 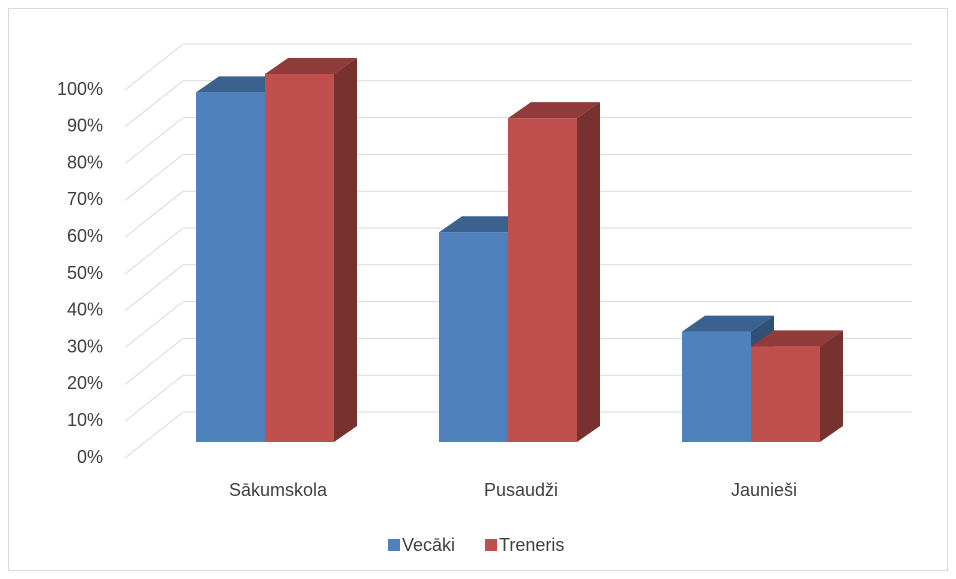 I want to click on legend-label: Treneris, so click(x=531, y=545).